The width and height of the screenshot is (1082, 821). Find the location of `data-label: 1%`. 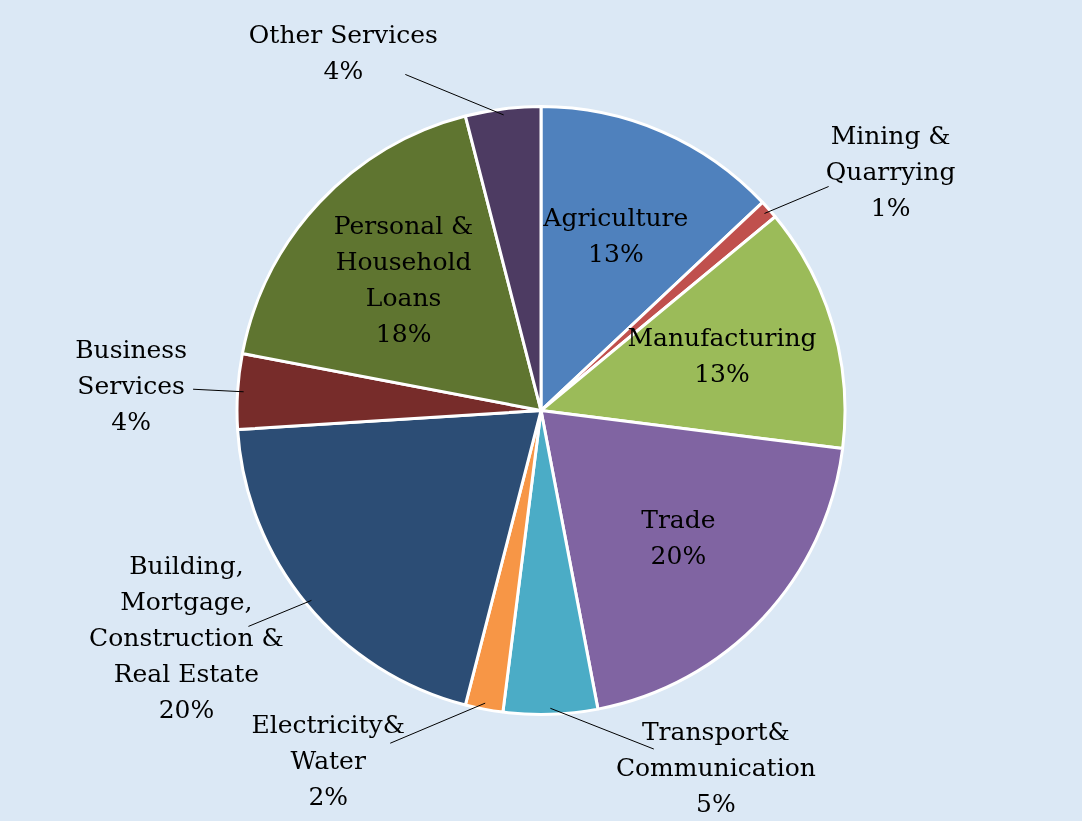

data-label: 1% is located at coordinates (890, 207).